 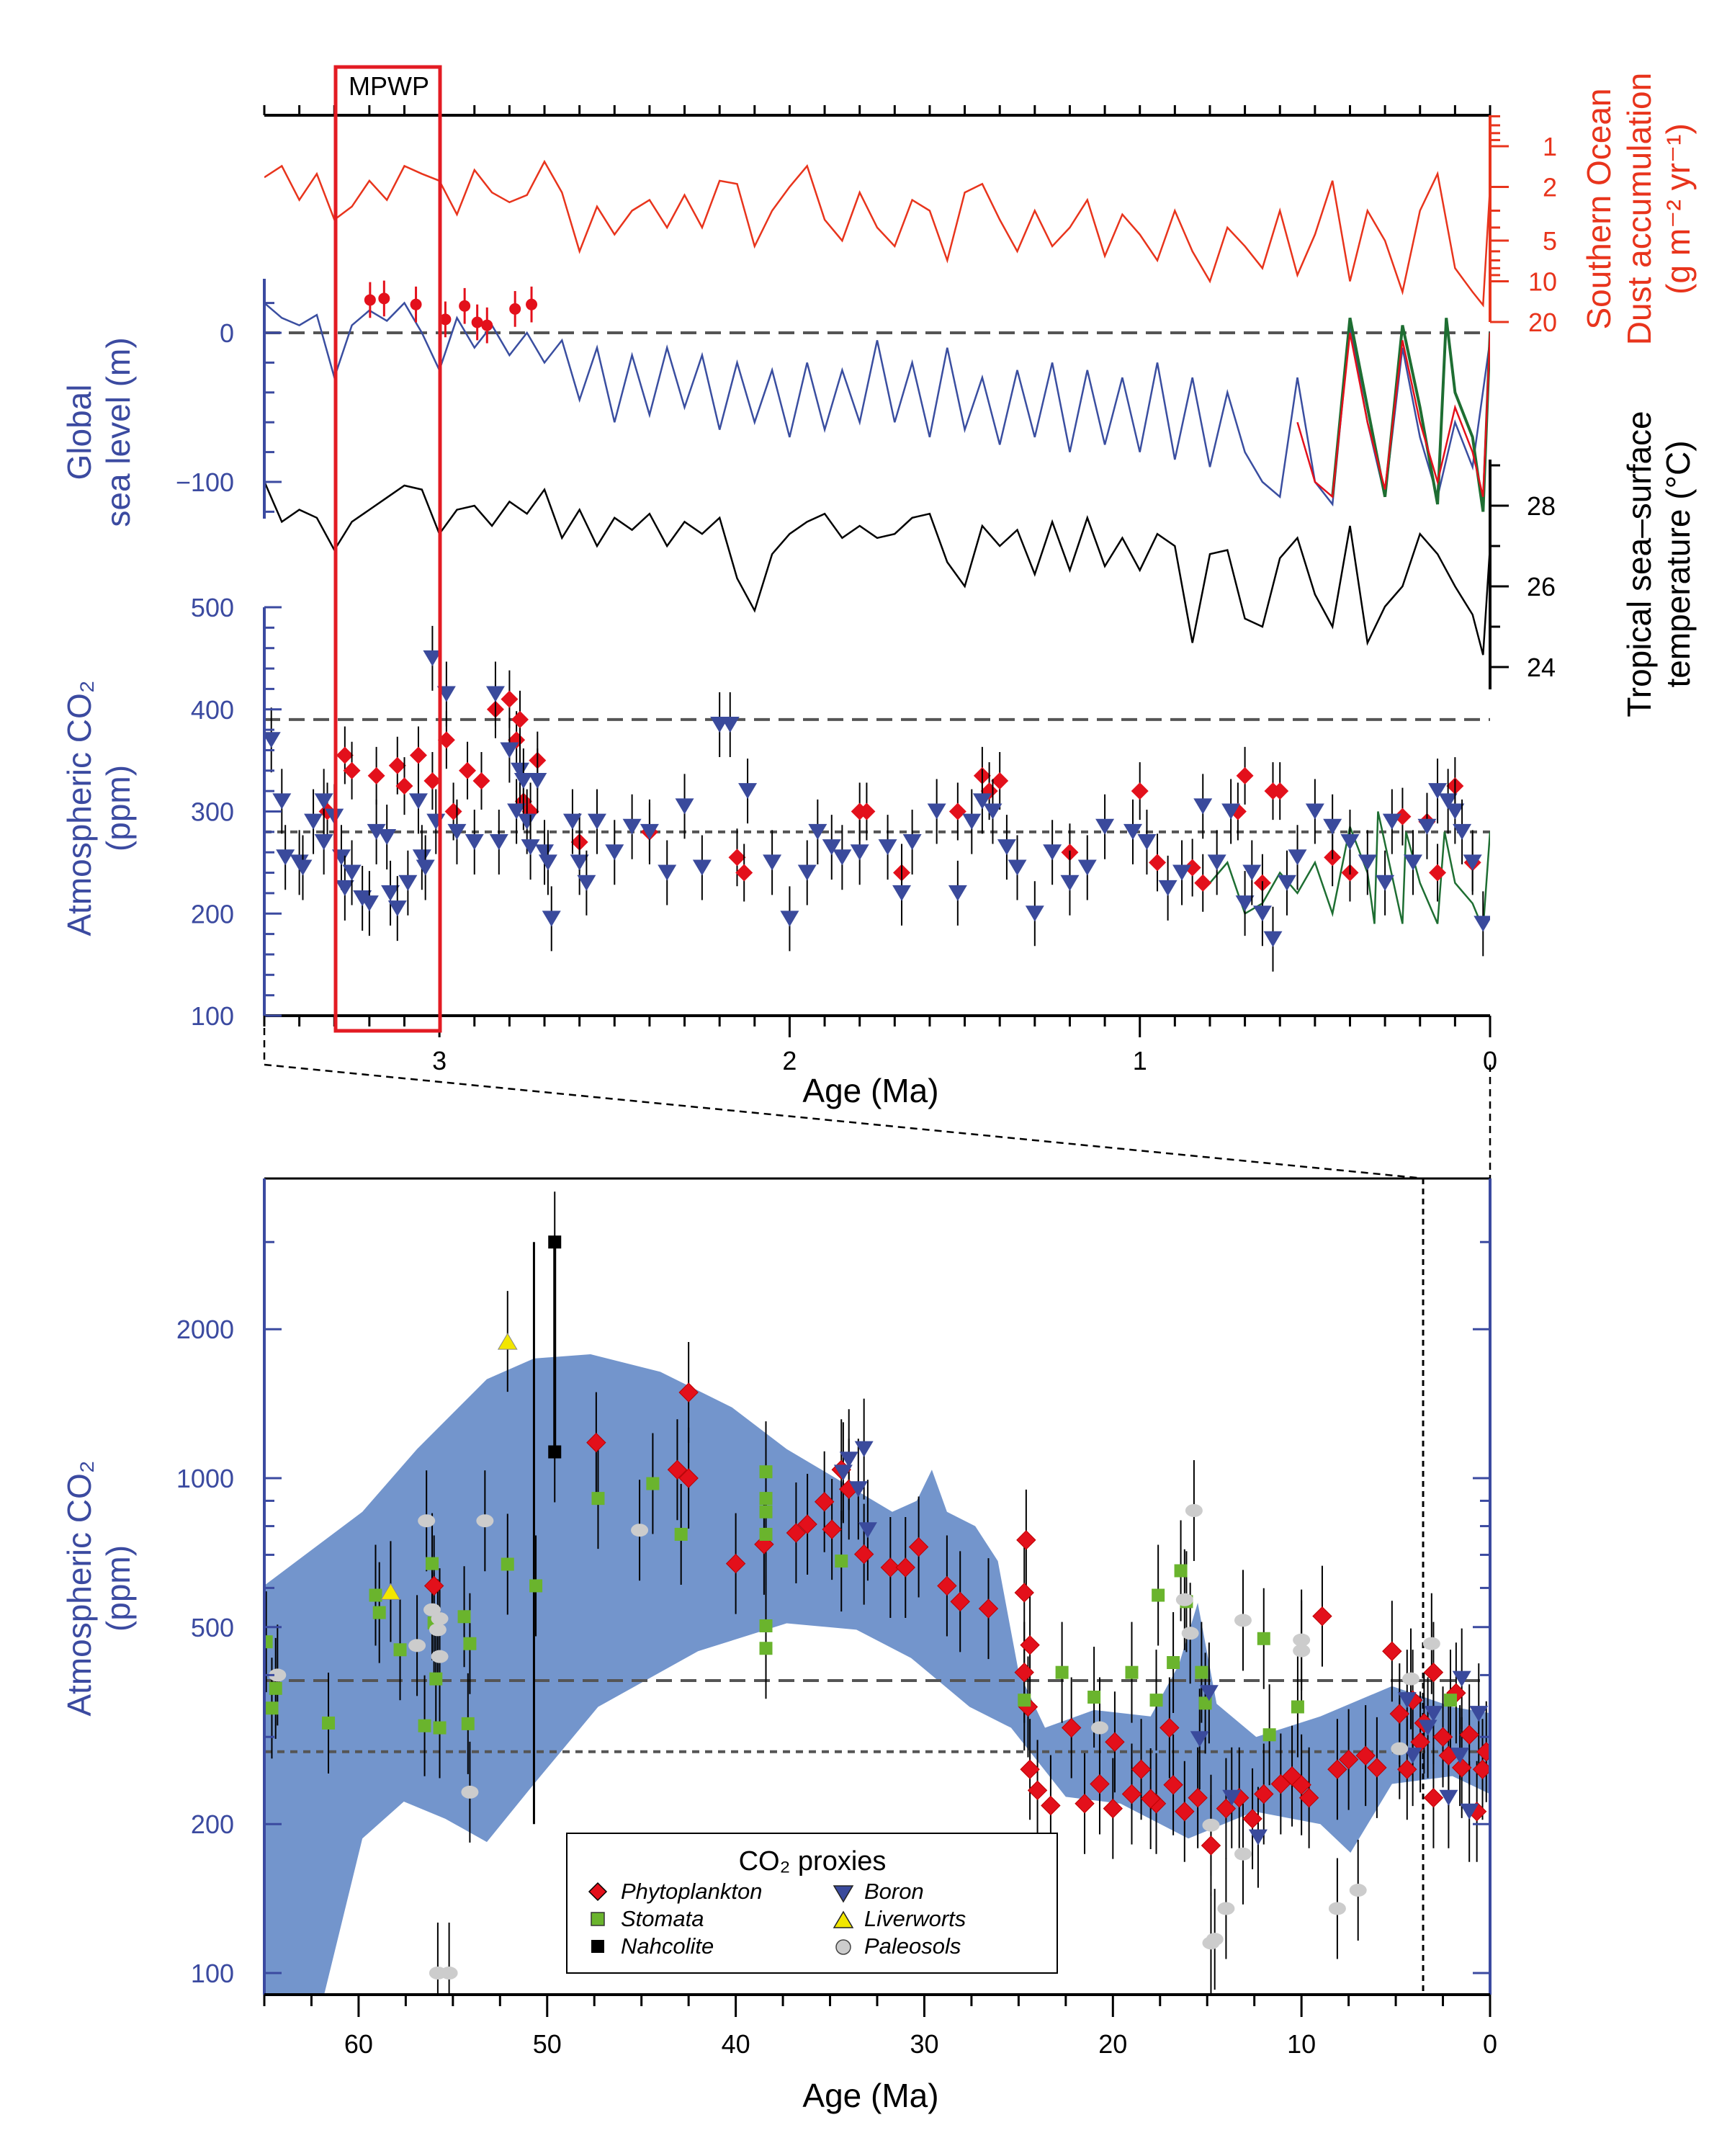 What do you see at coordinates (79, 433) in the screenshot?
I see `sea-level-axis-title-line1: Global` at bounding box center [79, 433].